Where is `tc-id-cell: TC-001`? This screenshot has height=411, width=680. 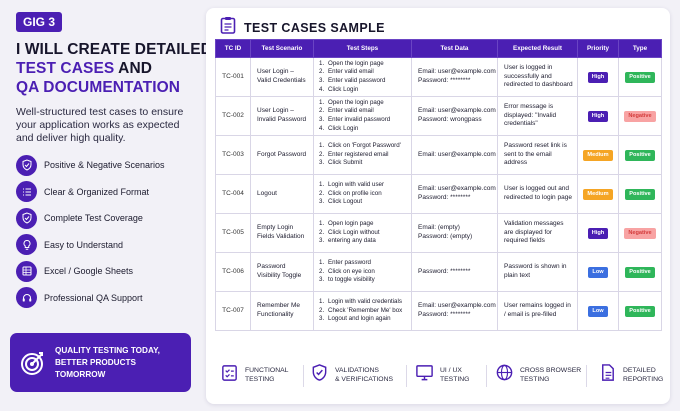 tc-id-cell: TC-001 is located at coordinates (233, 77).